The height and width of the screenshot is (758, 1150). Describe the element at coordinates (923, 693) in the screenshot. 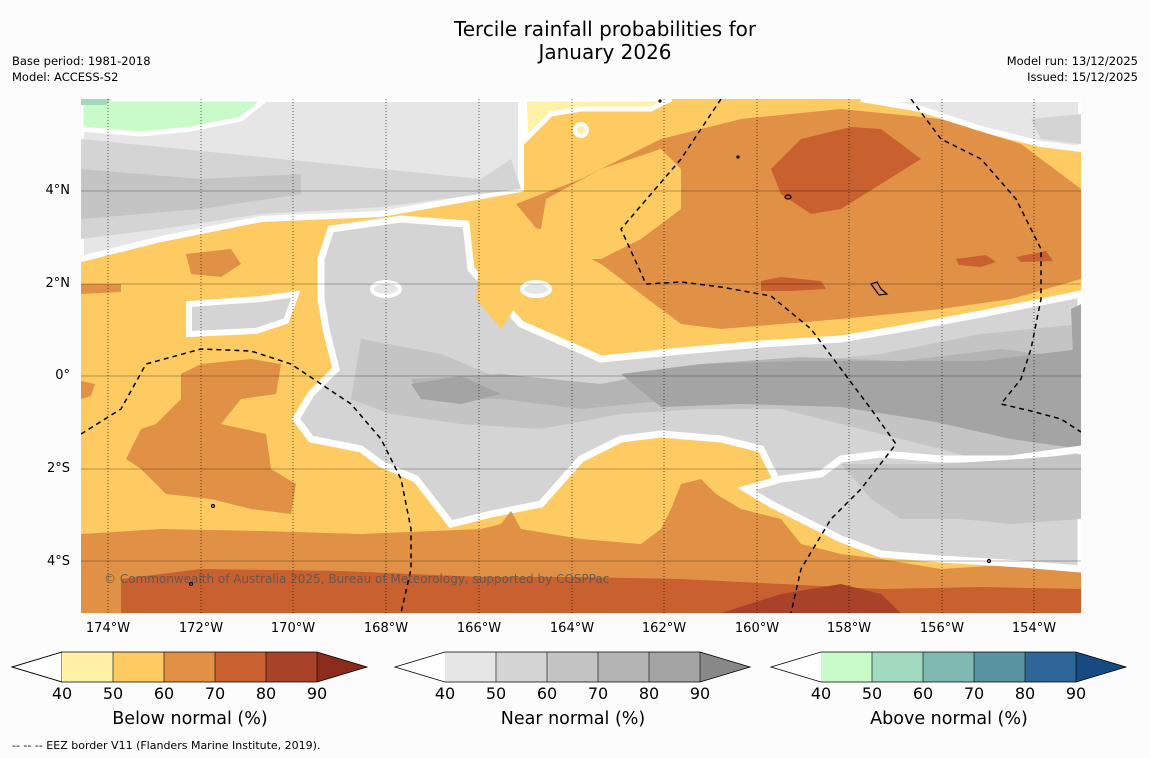

I see `cb-above-tick-60: 60` at that location.